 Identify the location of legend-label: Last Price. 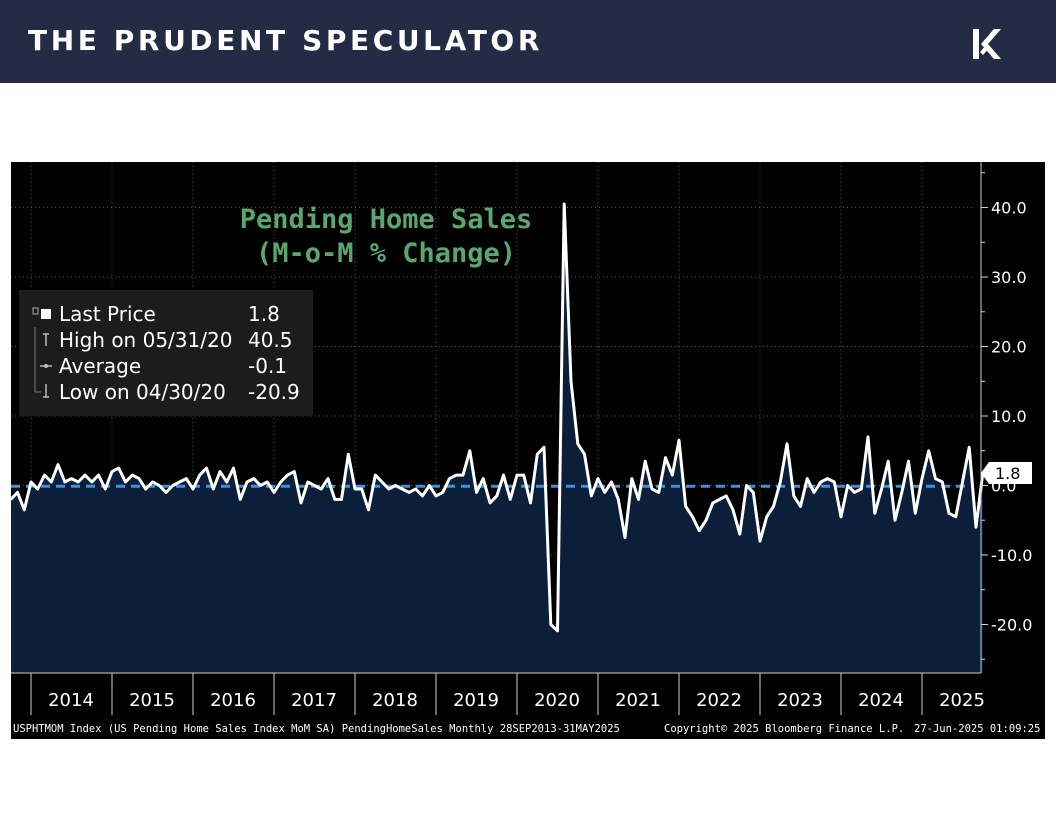
(107, 314).